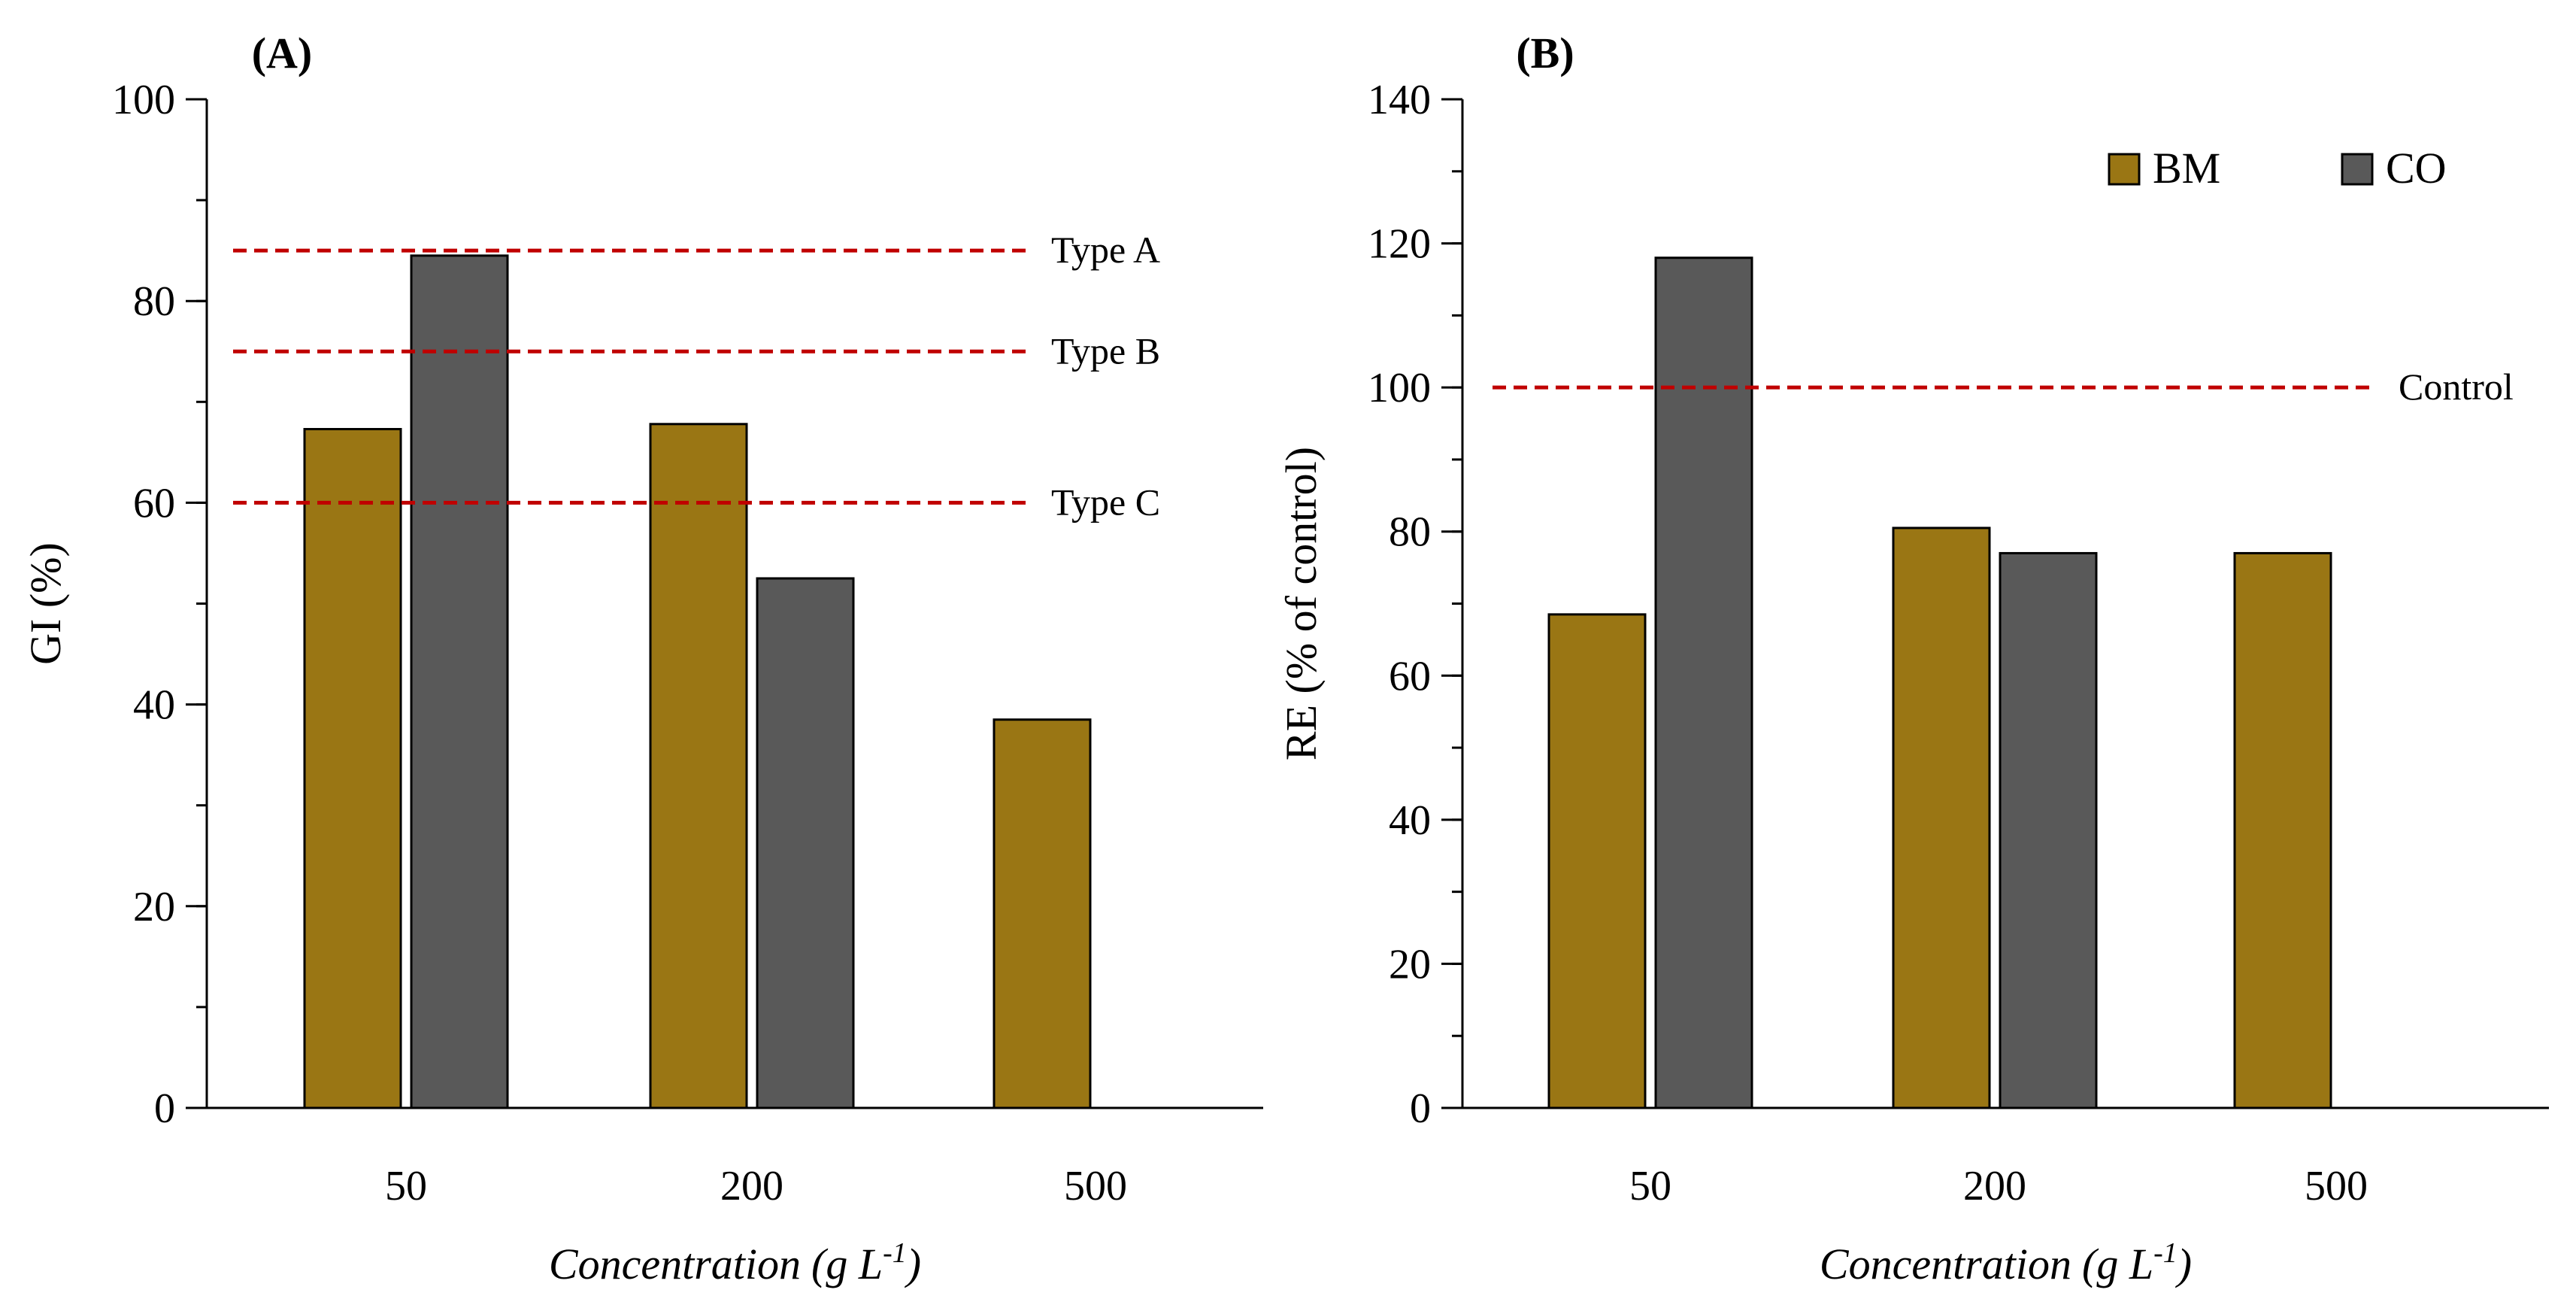 The width and height of the screenshot is (2576, 1308). I want to click on reference-line-label: Control, so click(2456, 387).